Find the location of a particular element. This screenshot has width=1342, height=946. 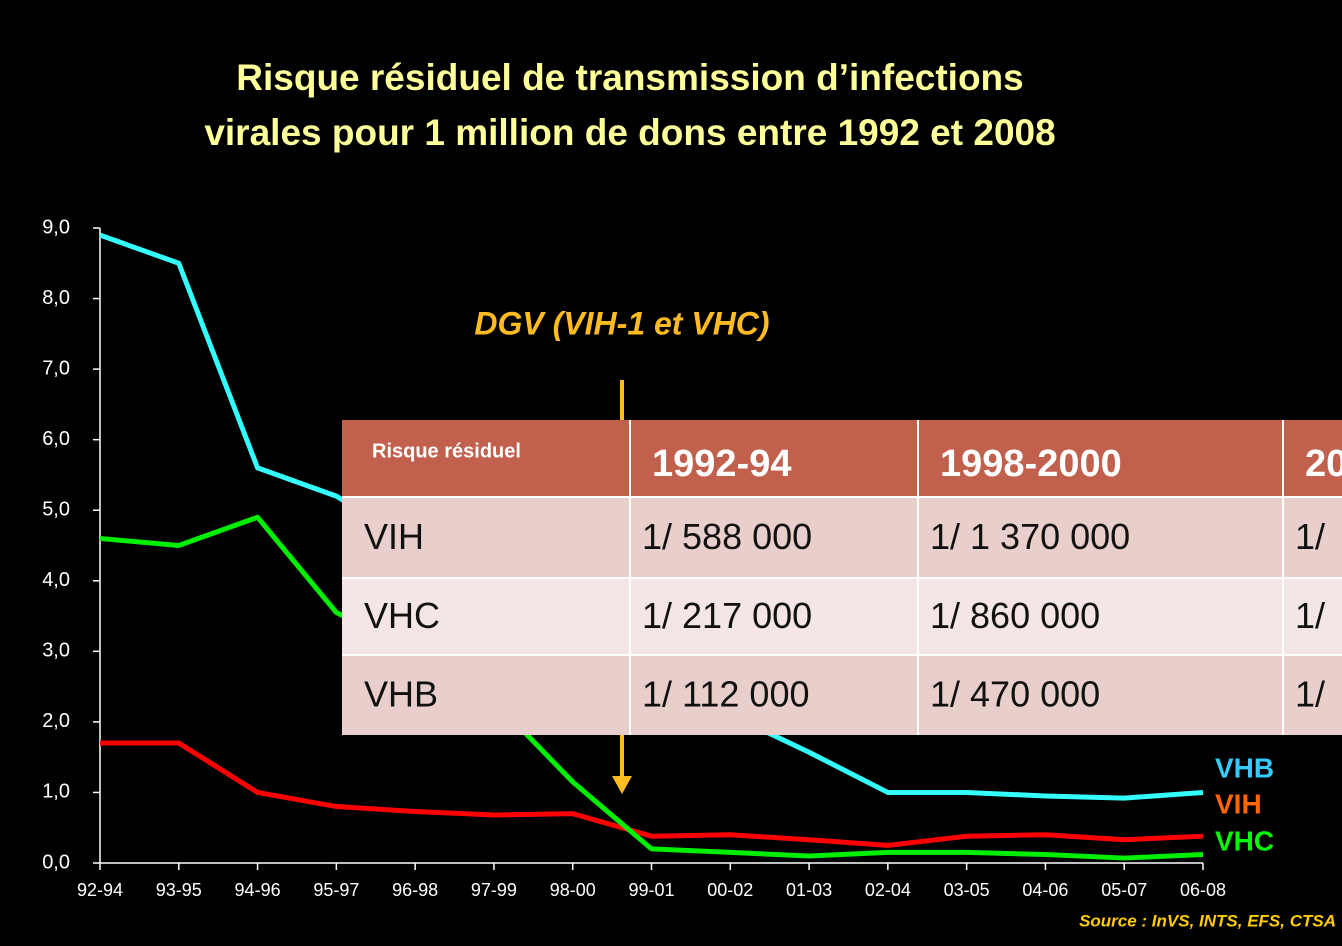

table-header: Risque résiduel is located at coordinates (446, 451).